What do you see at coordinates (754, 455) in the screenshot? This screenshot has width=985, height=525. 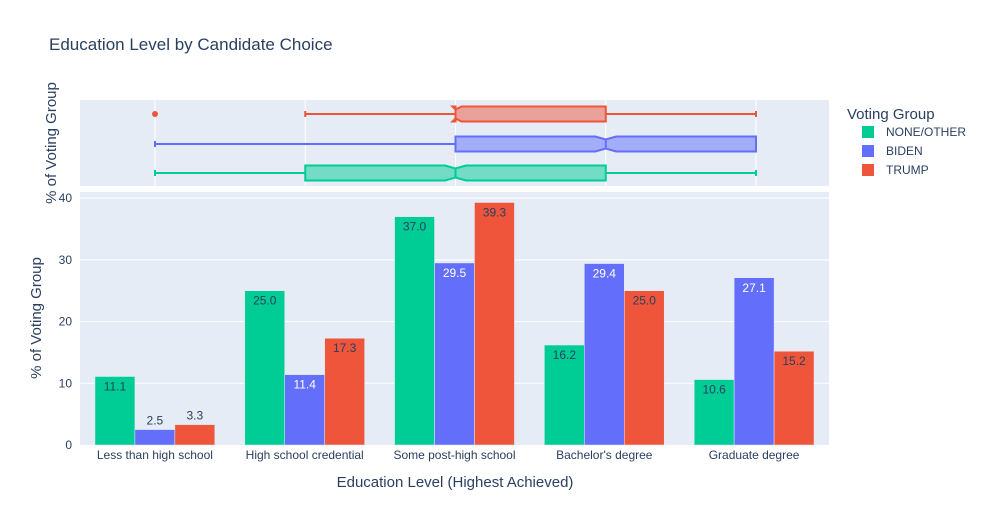 I see `x-tick-label: Graduate degree` at bounding box center [754, 455].